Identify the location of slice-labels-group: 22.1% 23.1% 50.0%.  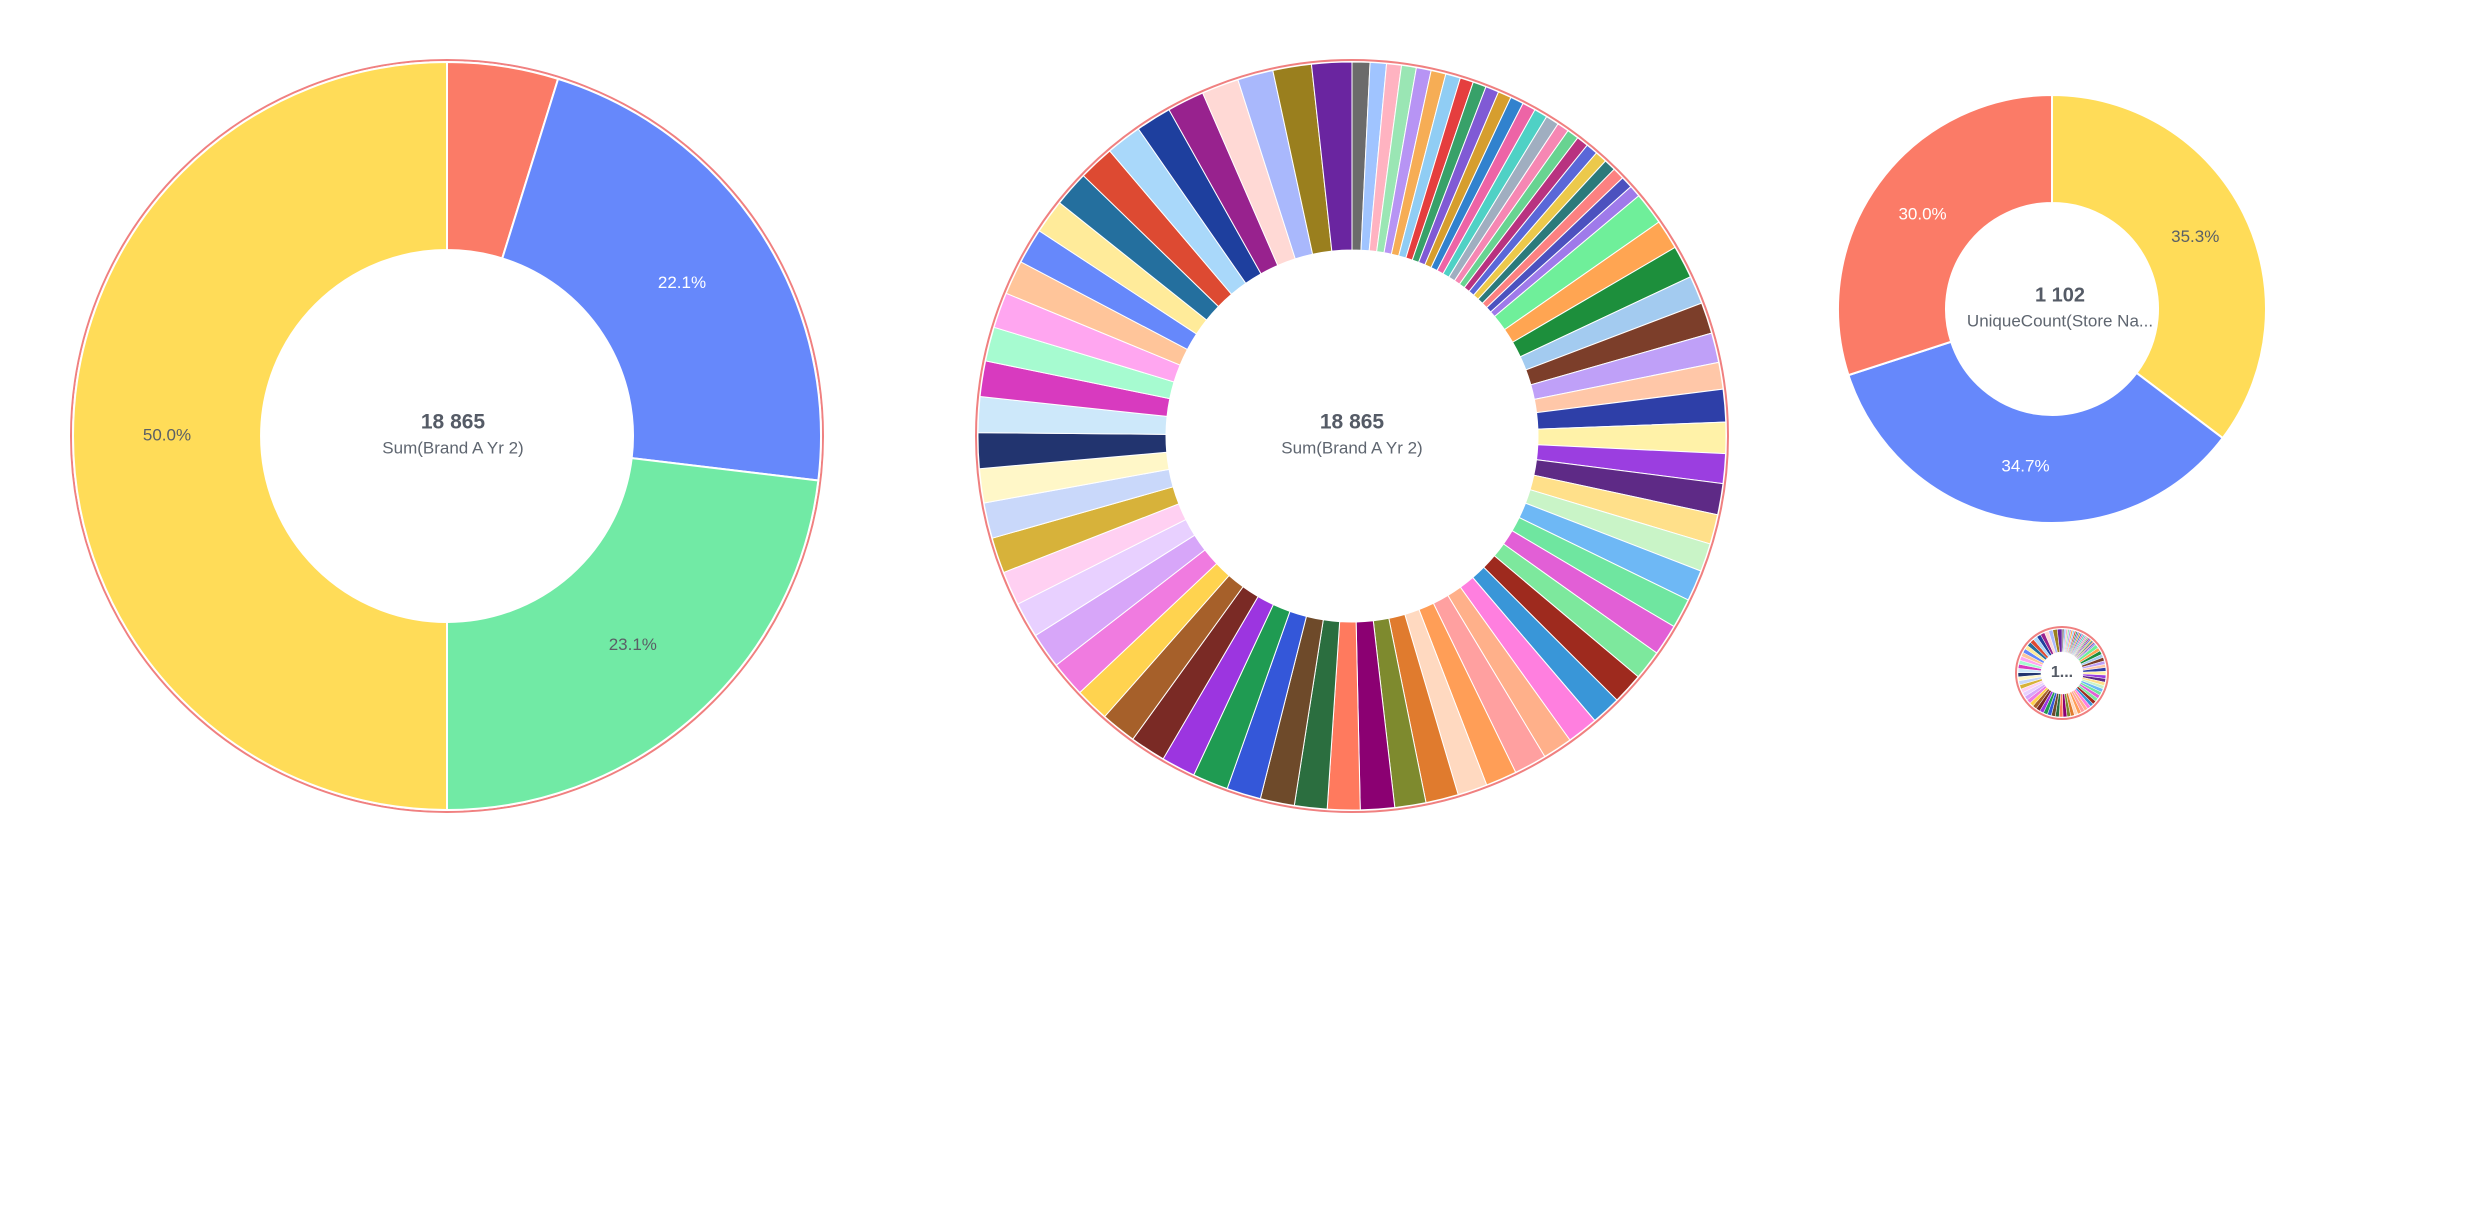
(424, 463).